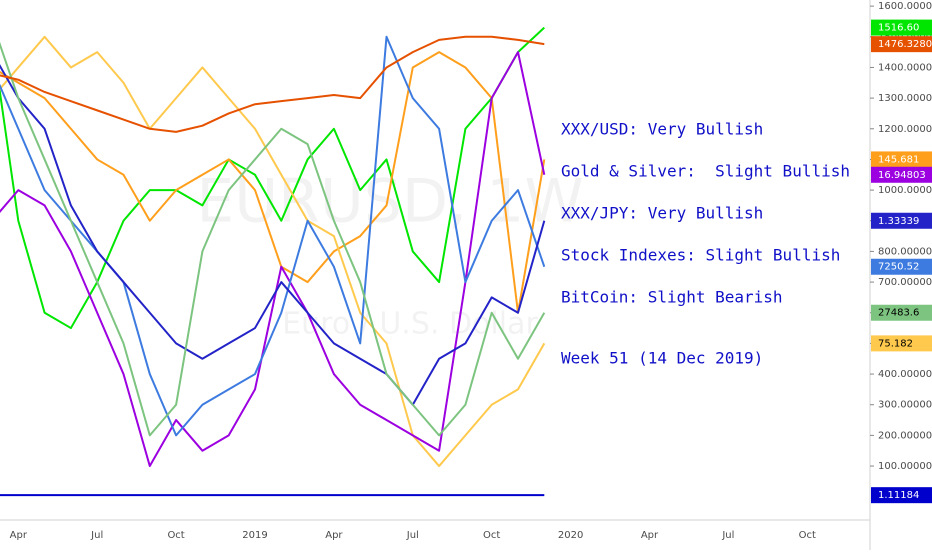 The image size is (932, 554). What do you see at coordinates (705, 171) in the screenshot?
I see `annotation: Gold & Silver: Slight Bullish` at bounding box center [705, 171].